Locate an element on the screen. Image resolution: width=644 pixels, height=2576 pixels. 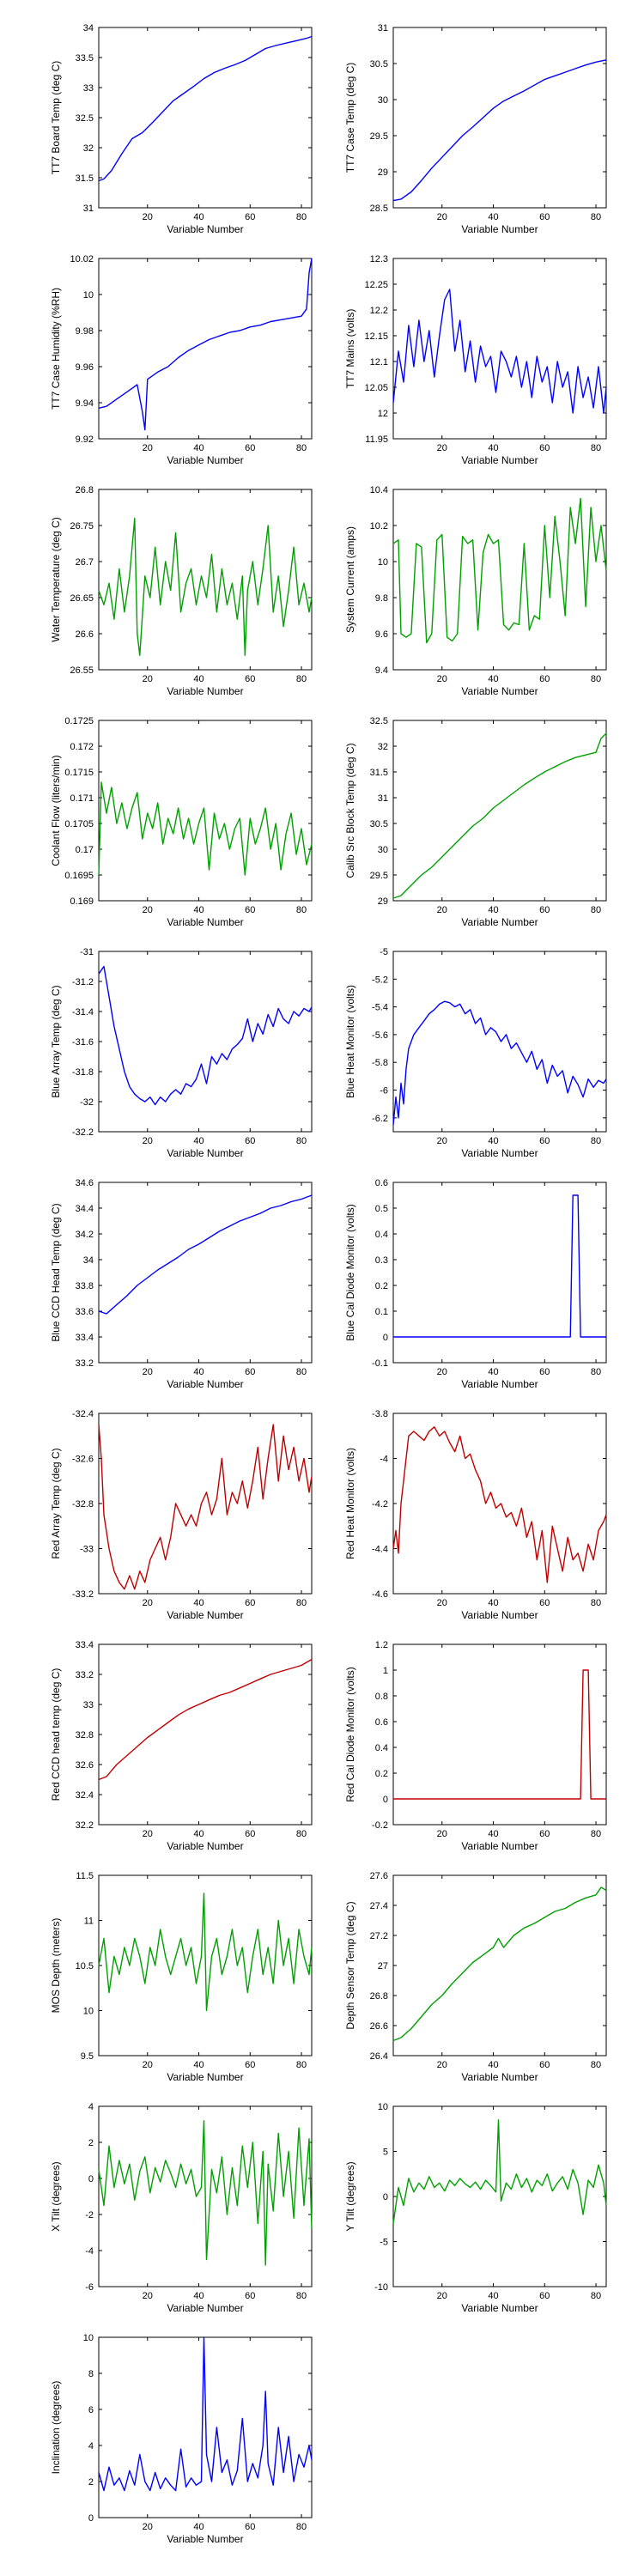
y-tick-label: -31.8 is located at coordinates (83, 1072).